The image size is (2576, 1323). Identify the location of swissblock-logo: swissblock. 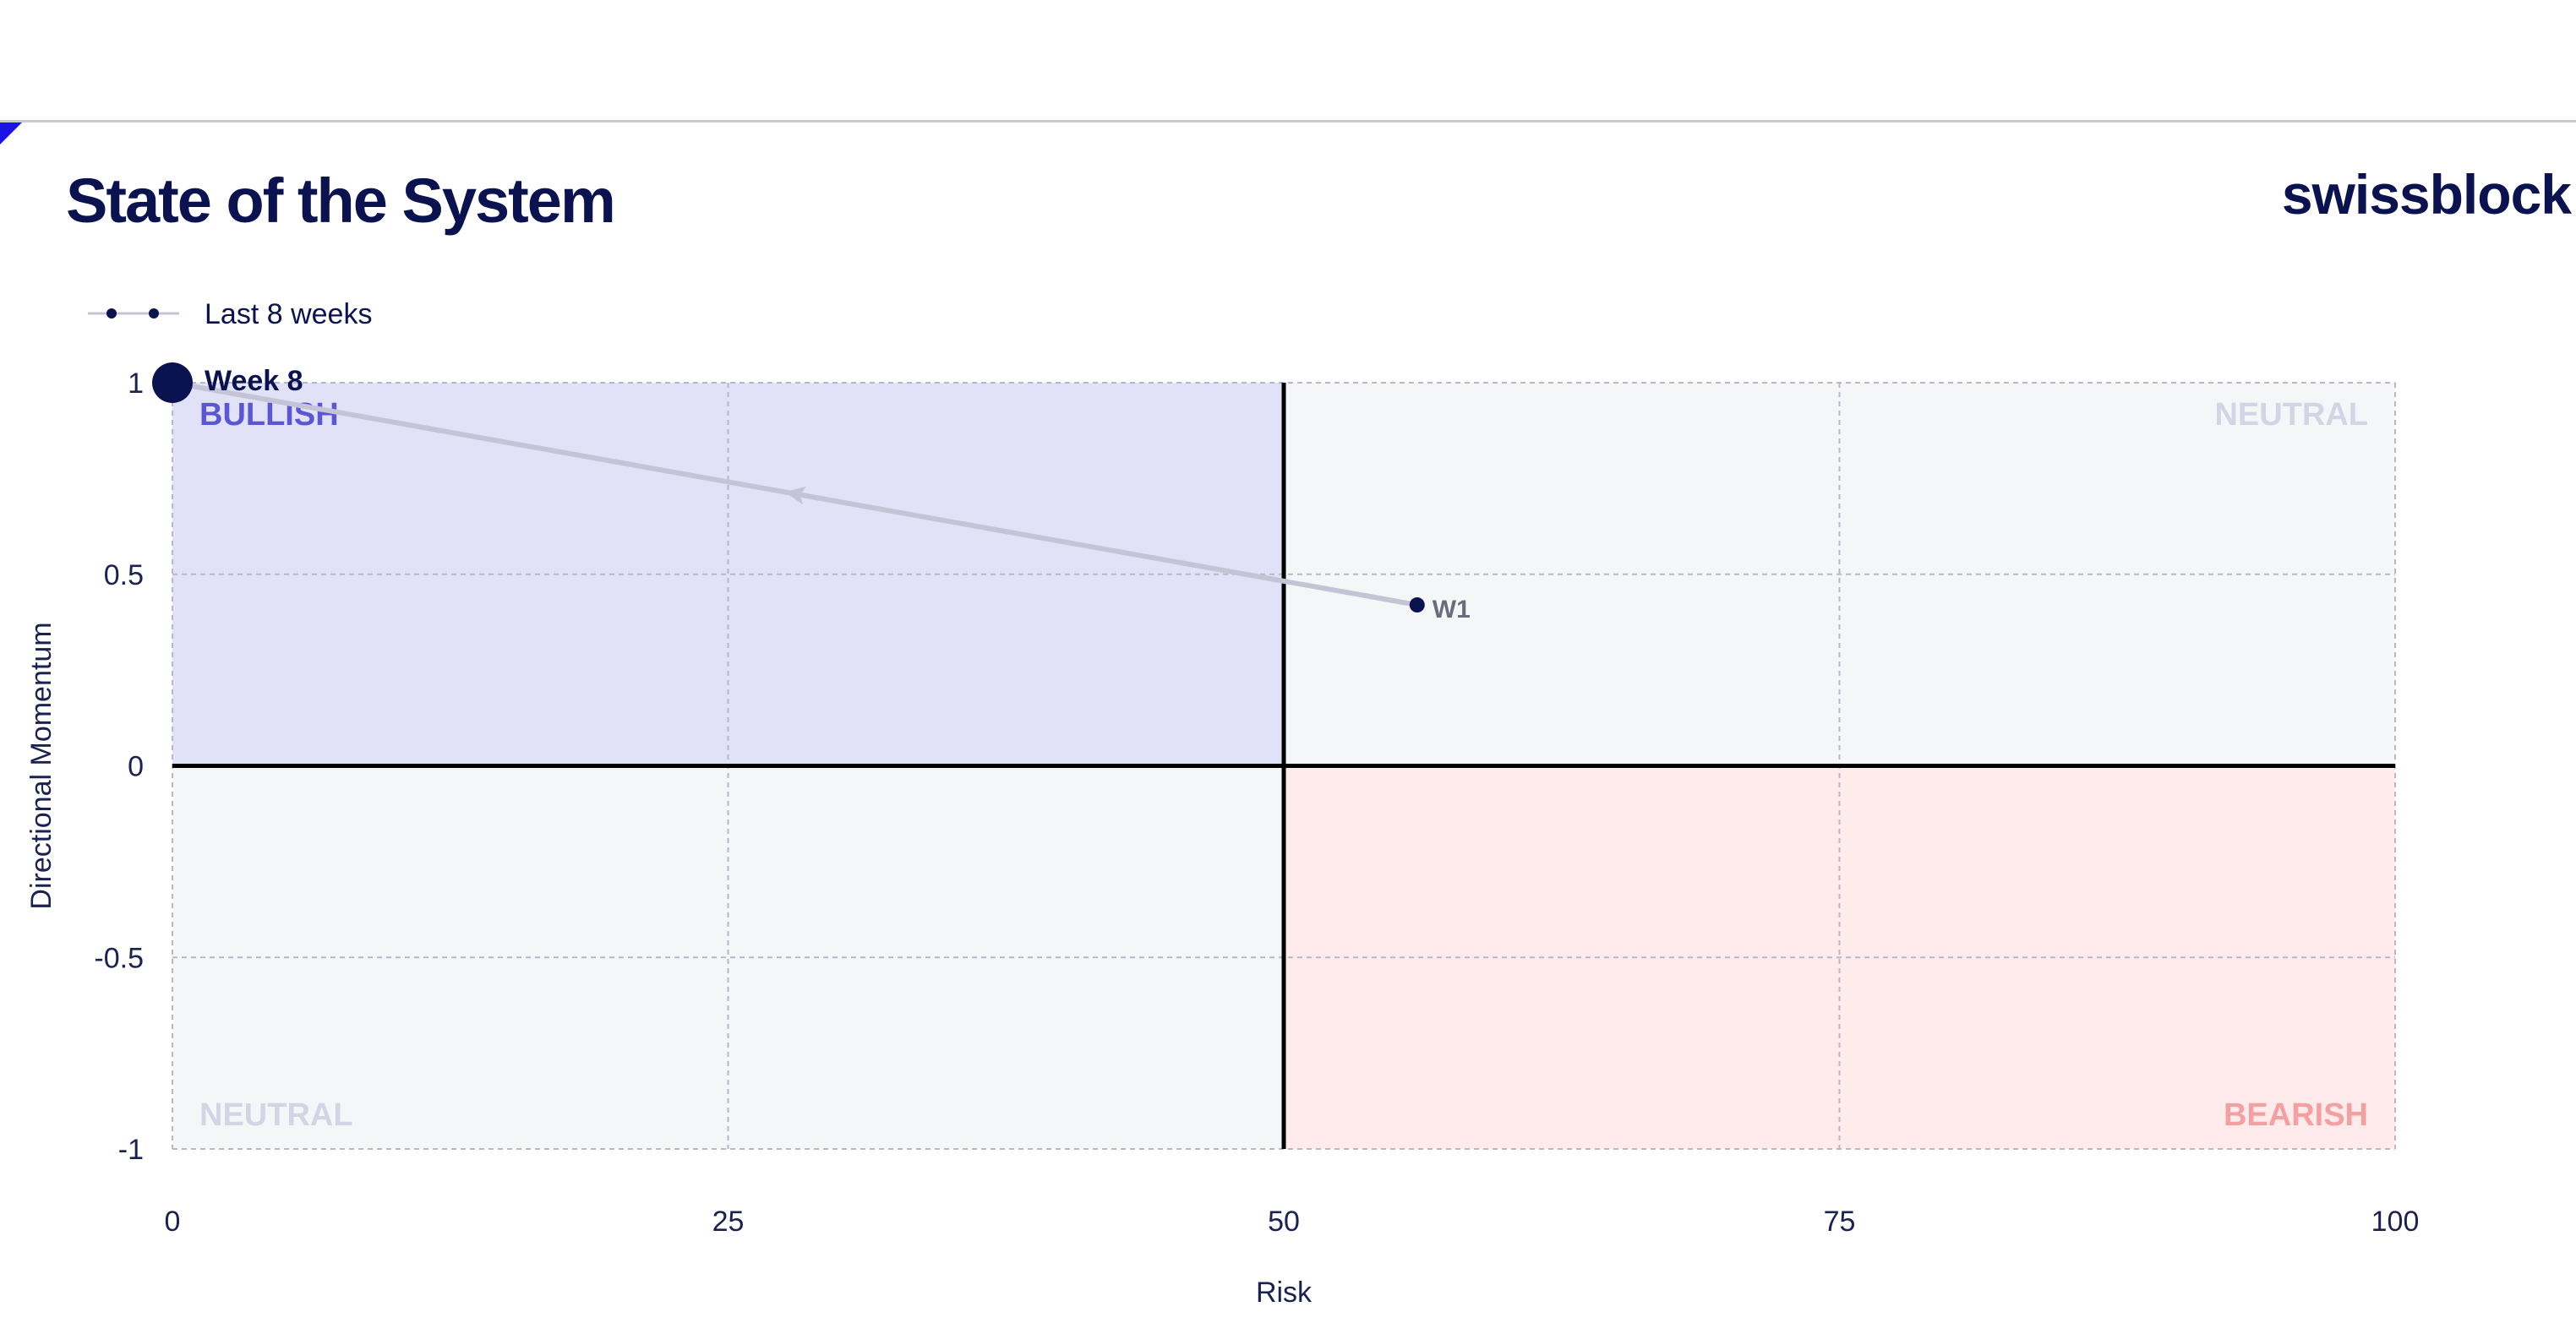
(2426, 194).